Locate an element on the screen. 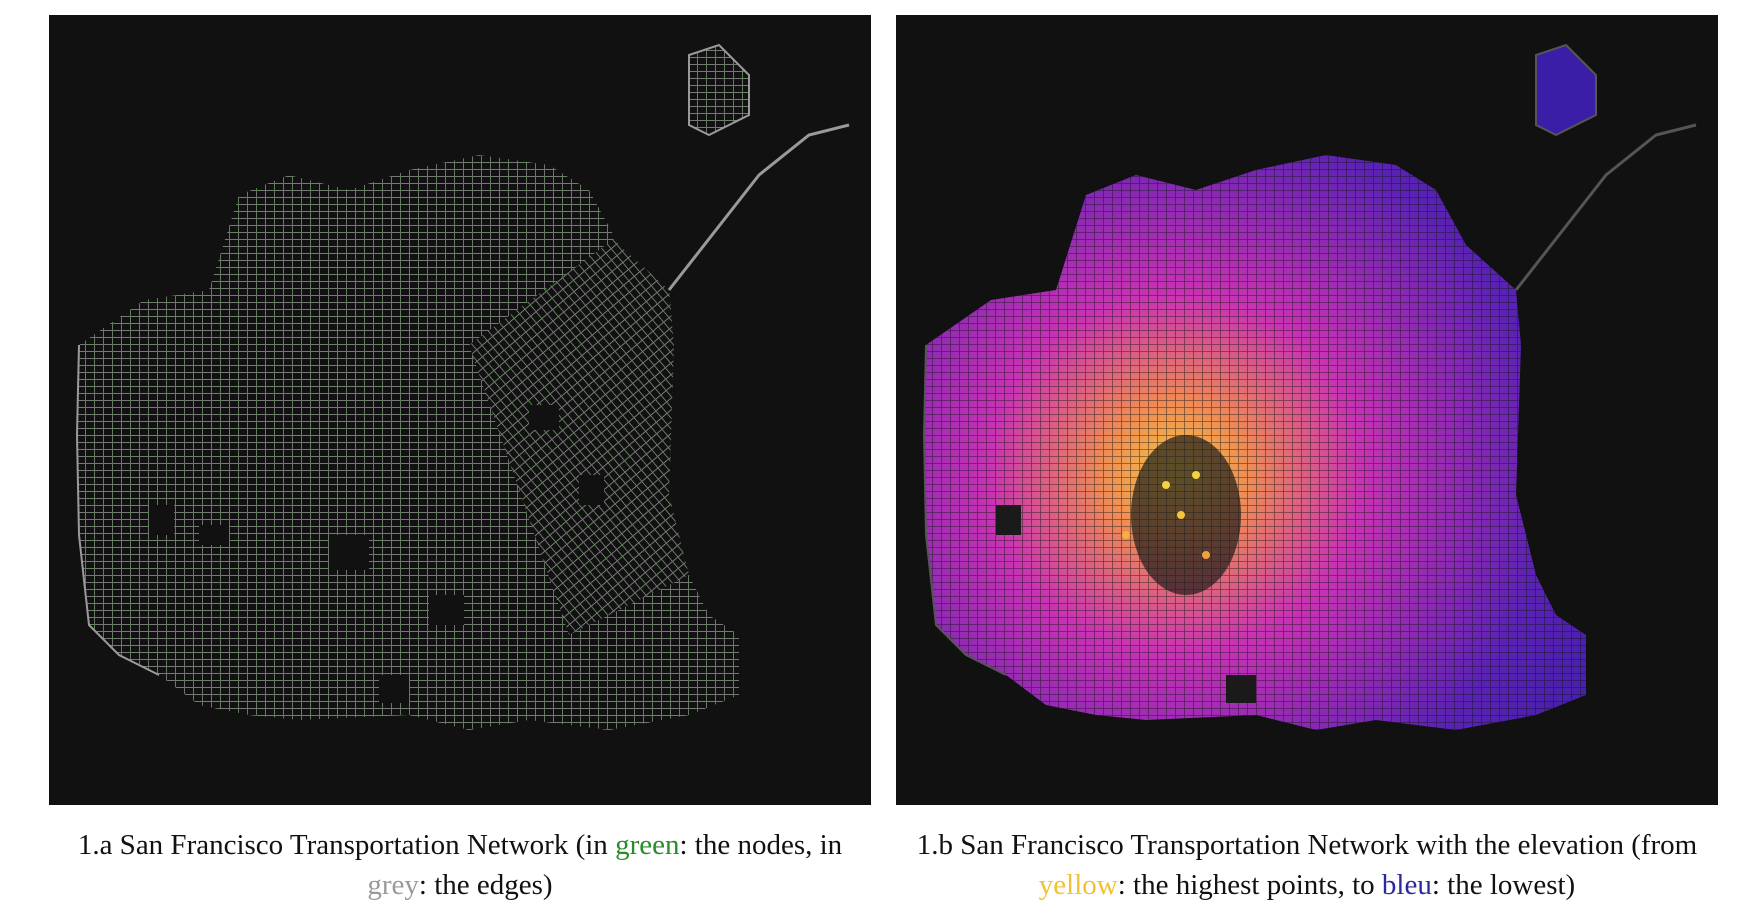 The image size is (1760, 912). caption-1b-bleu: bleu is located at coordinates (1406, 885).